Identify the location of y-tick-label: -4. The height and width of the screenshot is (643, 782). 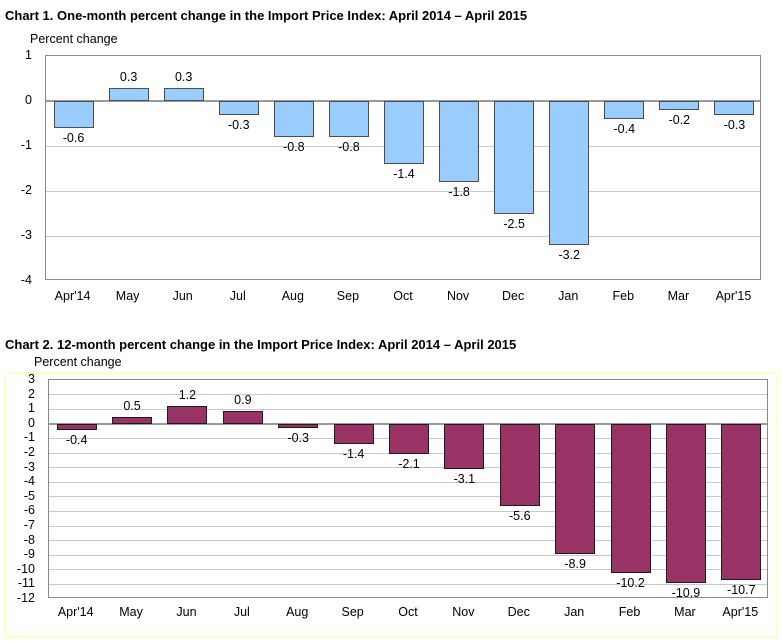
(26, 280).